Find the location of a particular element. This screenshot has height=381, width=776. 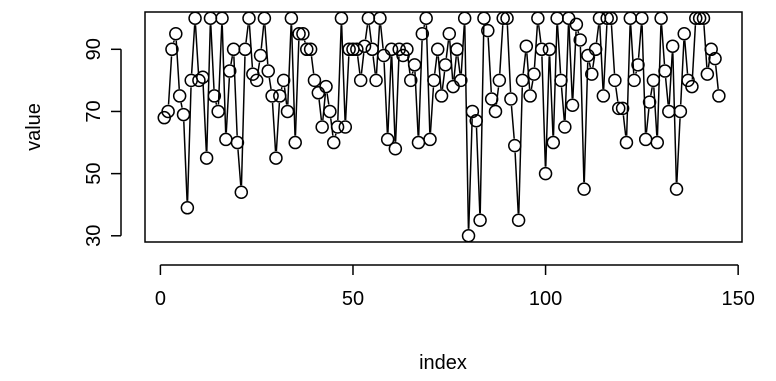

y-axis-label: value is located at coordinates (34, 127).